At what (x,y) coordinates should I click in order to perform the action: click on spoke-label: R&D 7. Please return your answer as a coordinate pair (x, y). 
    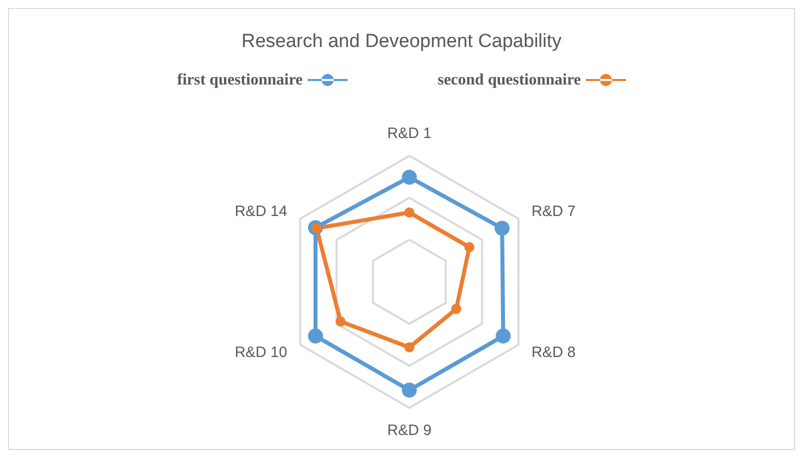
    Looking at the image, I should click on (553, 211).